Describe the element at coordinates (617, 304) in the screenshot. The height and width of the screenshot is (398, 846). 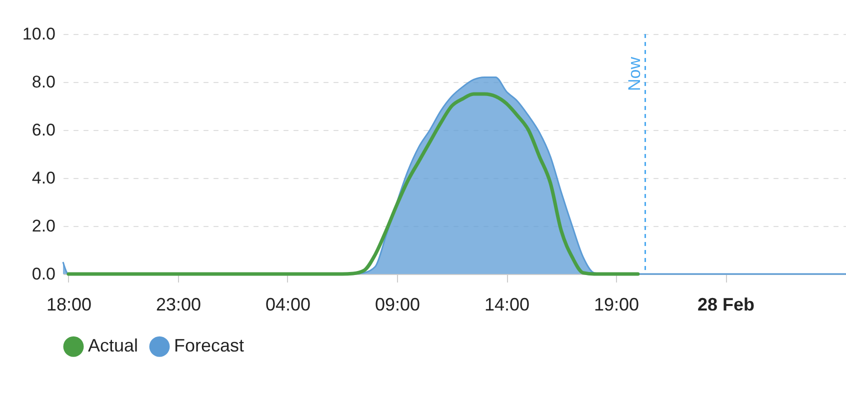
I see `x-tick-label: 19:00` at that location.